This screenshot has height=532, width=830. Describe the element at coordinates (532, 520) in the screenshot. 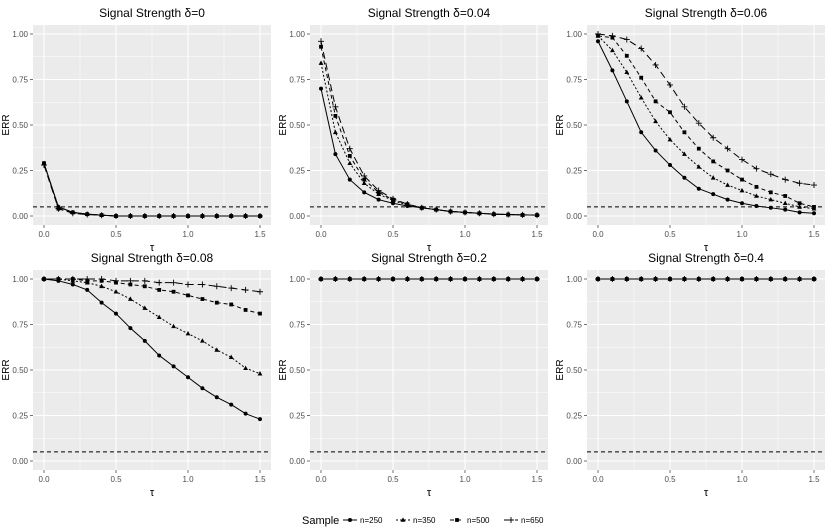

I see `legend-label: n=650` at that location.